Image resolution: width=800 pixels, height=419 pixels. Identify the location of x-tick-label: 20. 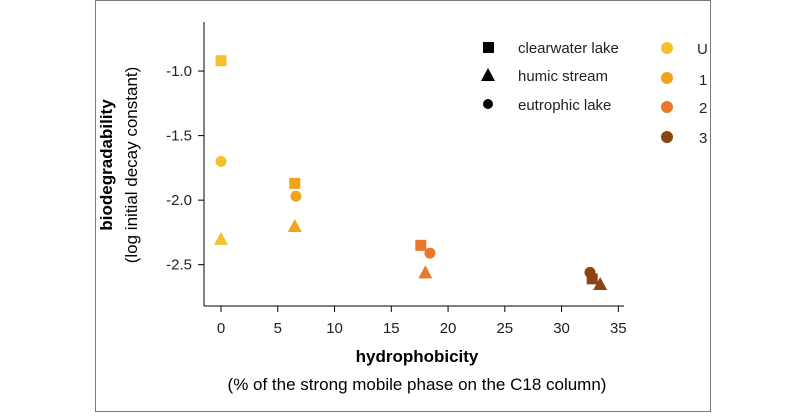
(448, 328).